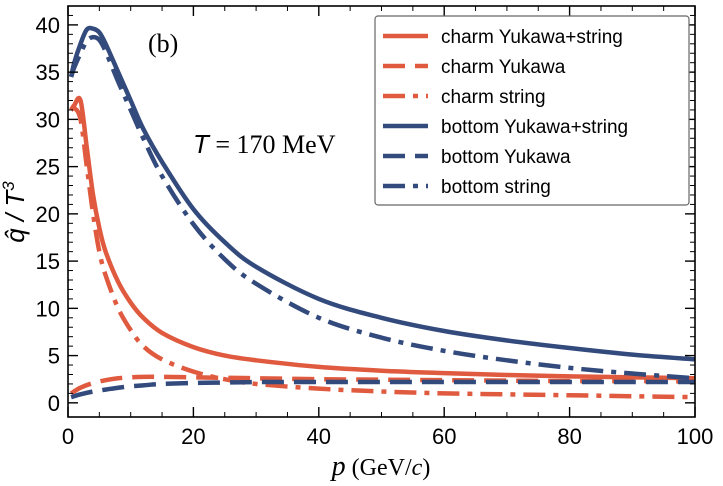  I want to click on y-tick-label: 10, so click(48, 308).